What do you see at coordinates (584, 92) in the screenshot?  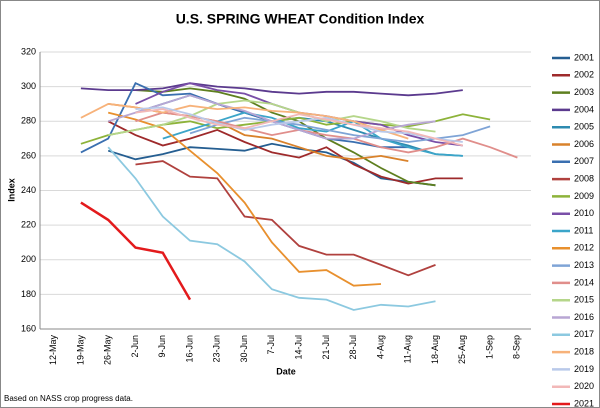 I see `legend-label: 2003` at bounding box center [584, 92].